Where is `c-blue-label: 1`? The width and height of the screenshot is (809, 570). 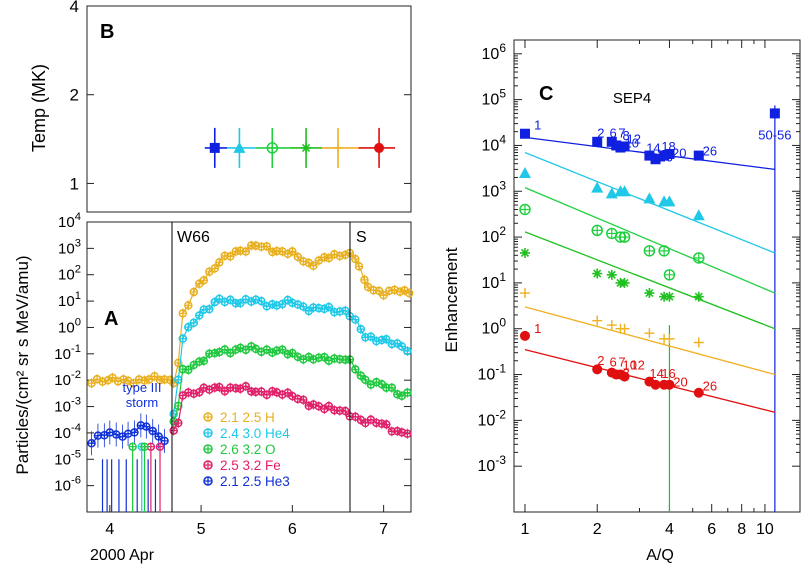
c-blue-label: 1 is located at coordinates (537, 125).